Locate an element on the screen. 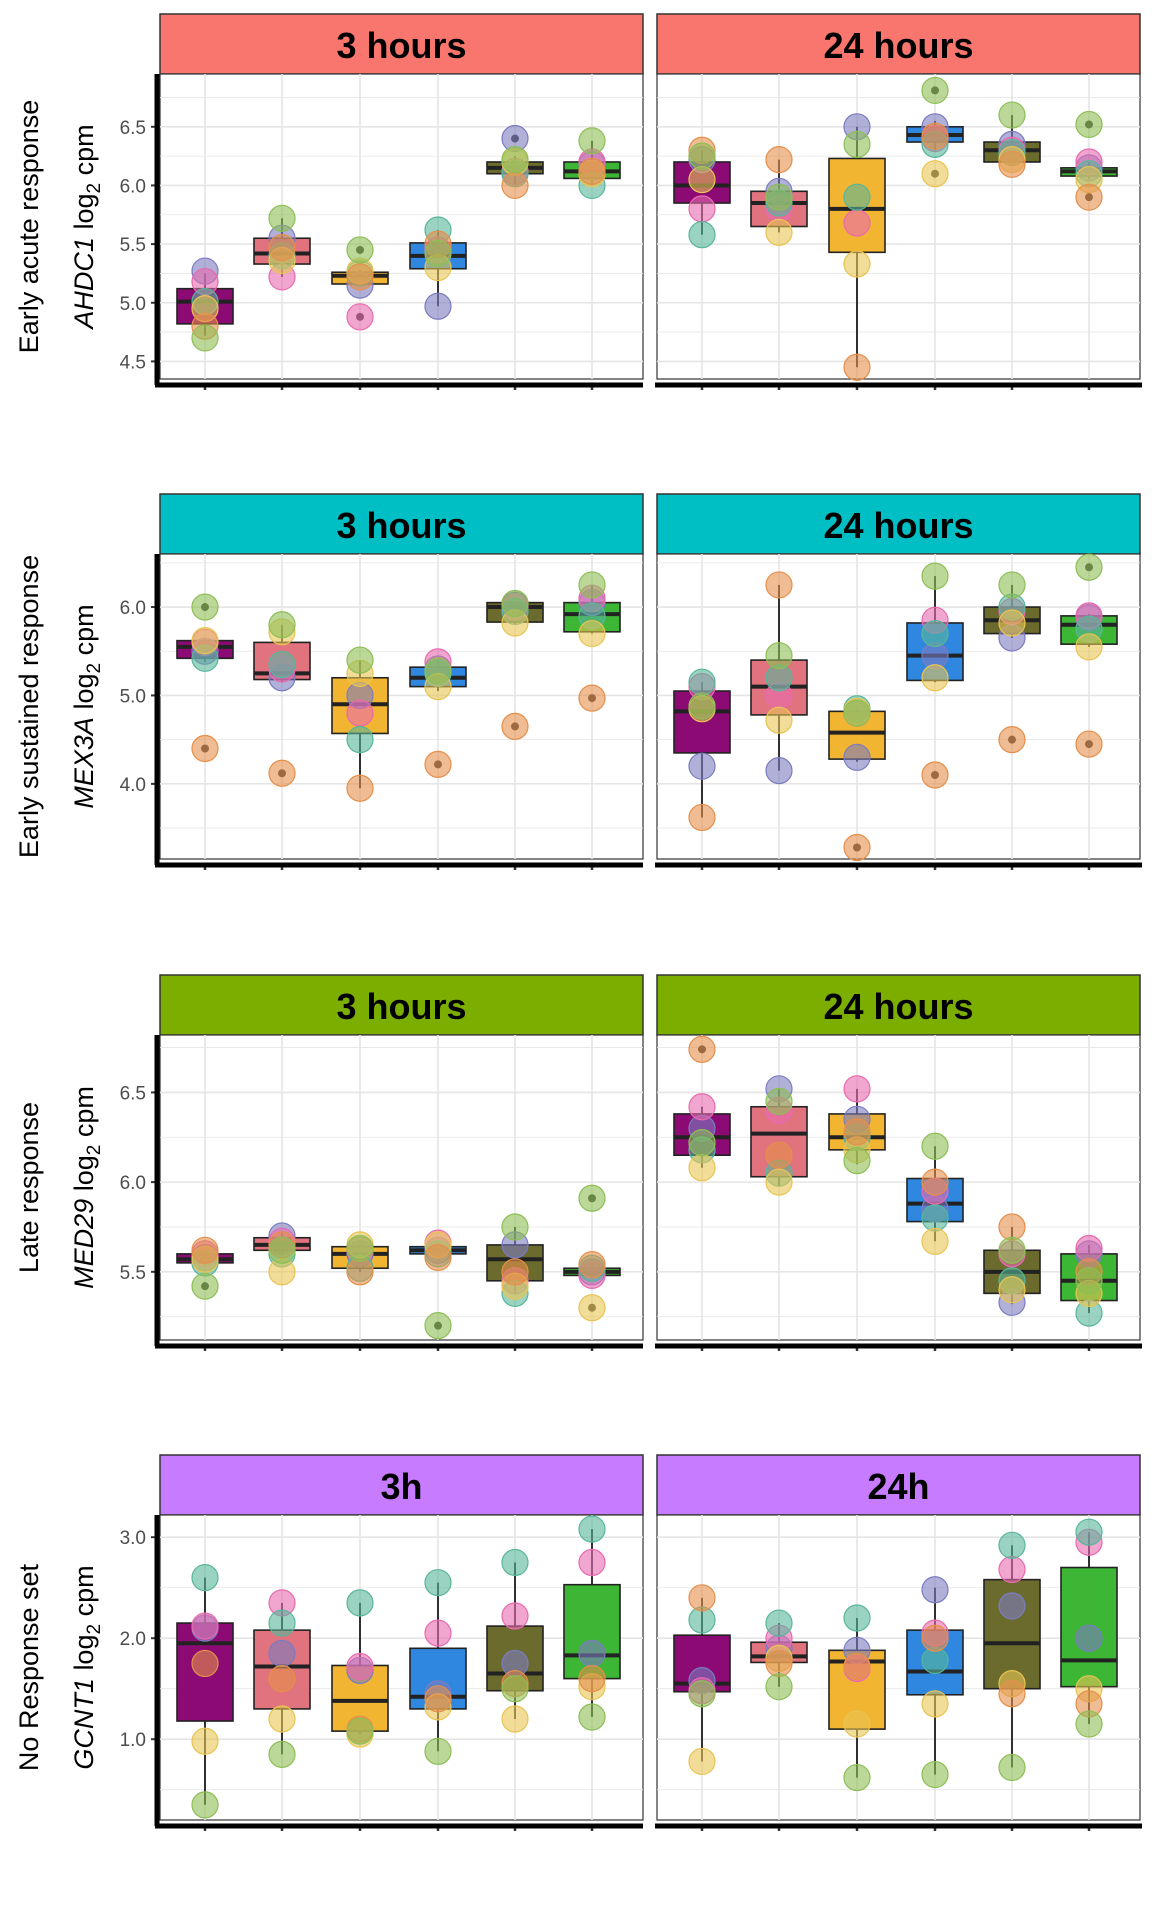  y-tick-label: 5.0 is located at coordinates (133, 696).